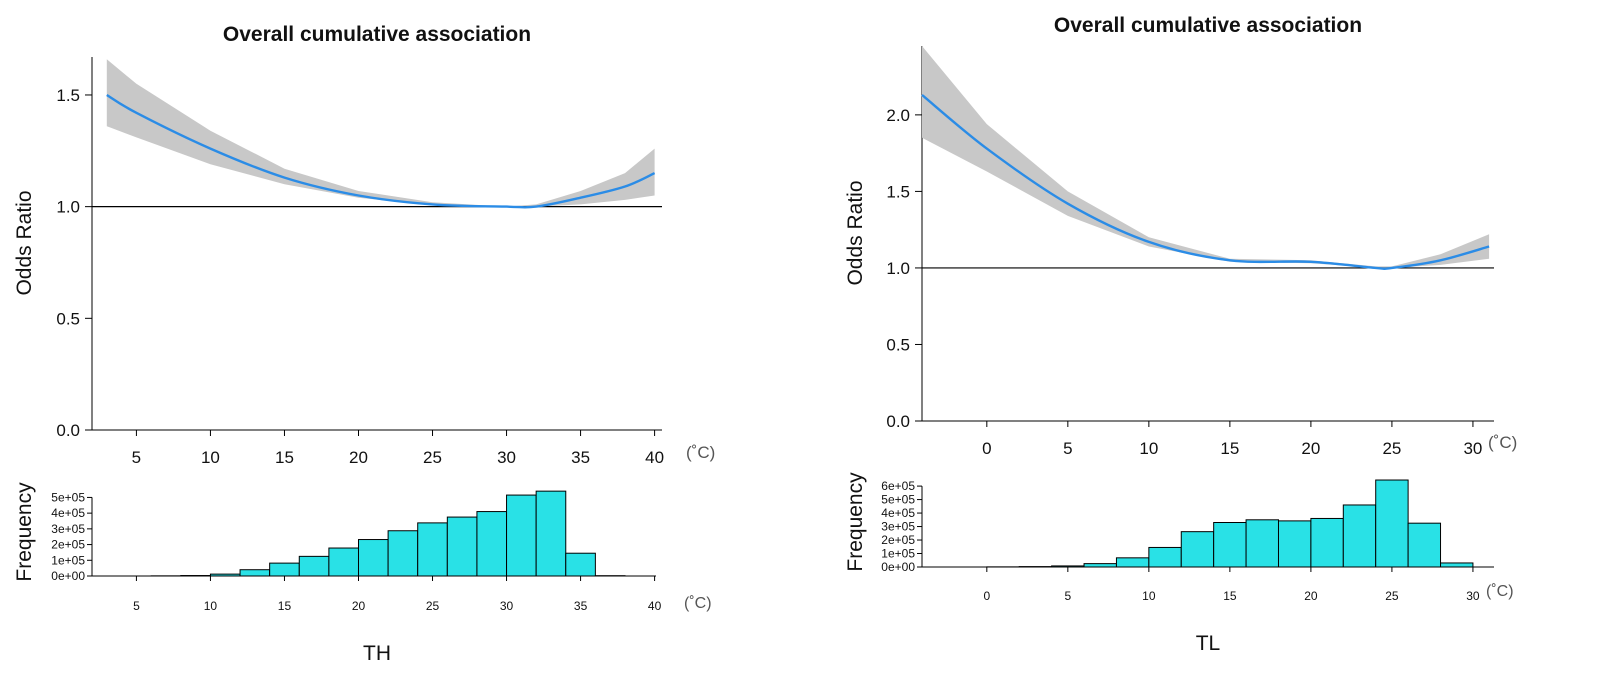 The width and height of the screenshot is (1600, 687). Describe the element at coordinates (655, 606) in the screenshot. I see `hist-x-tick-label: 40` at that location.